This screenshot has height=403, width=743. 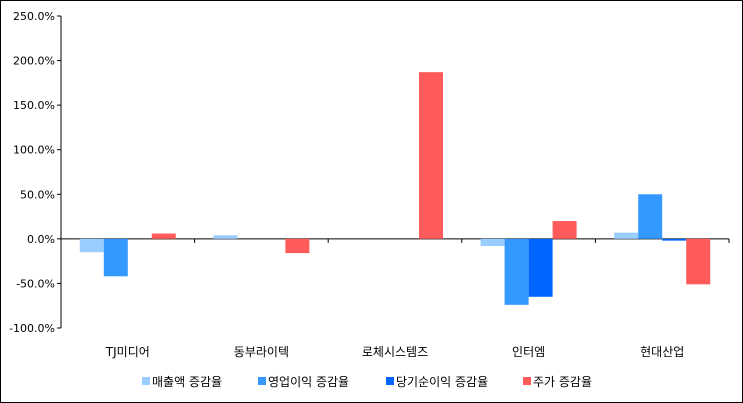 I want to click on category-label: 인터엠, so click(x=528, y=352).